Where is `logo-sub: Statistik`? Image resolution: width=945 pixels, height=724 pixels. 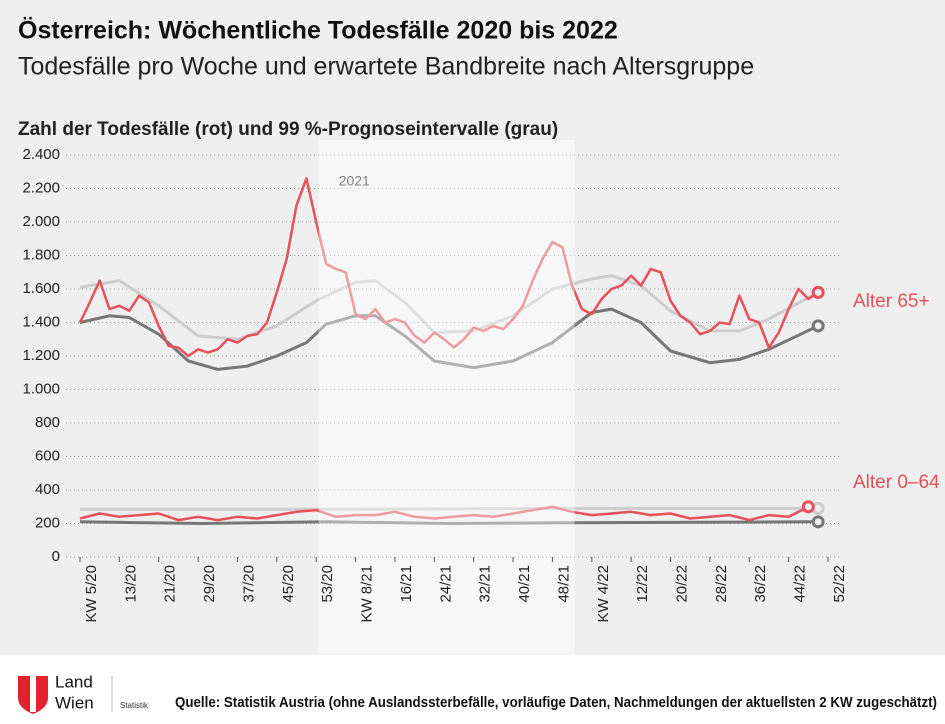 logo-sub: Statistik is located at coordinates (134, 705).